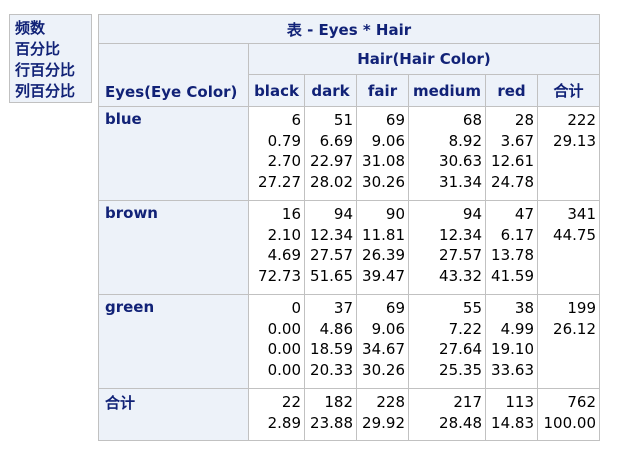 Image resolution: width=641 pixels, height=450 pixels. I want to click on total-cell: 341 44.75, so click(568, 247).